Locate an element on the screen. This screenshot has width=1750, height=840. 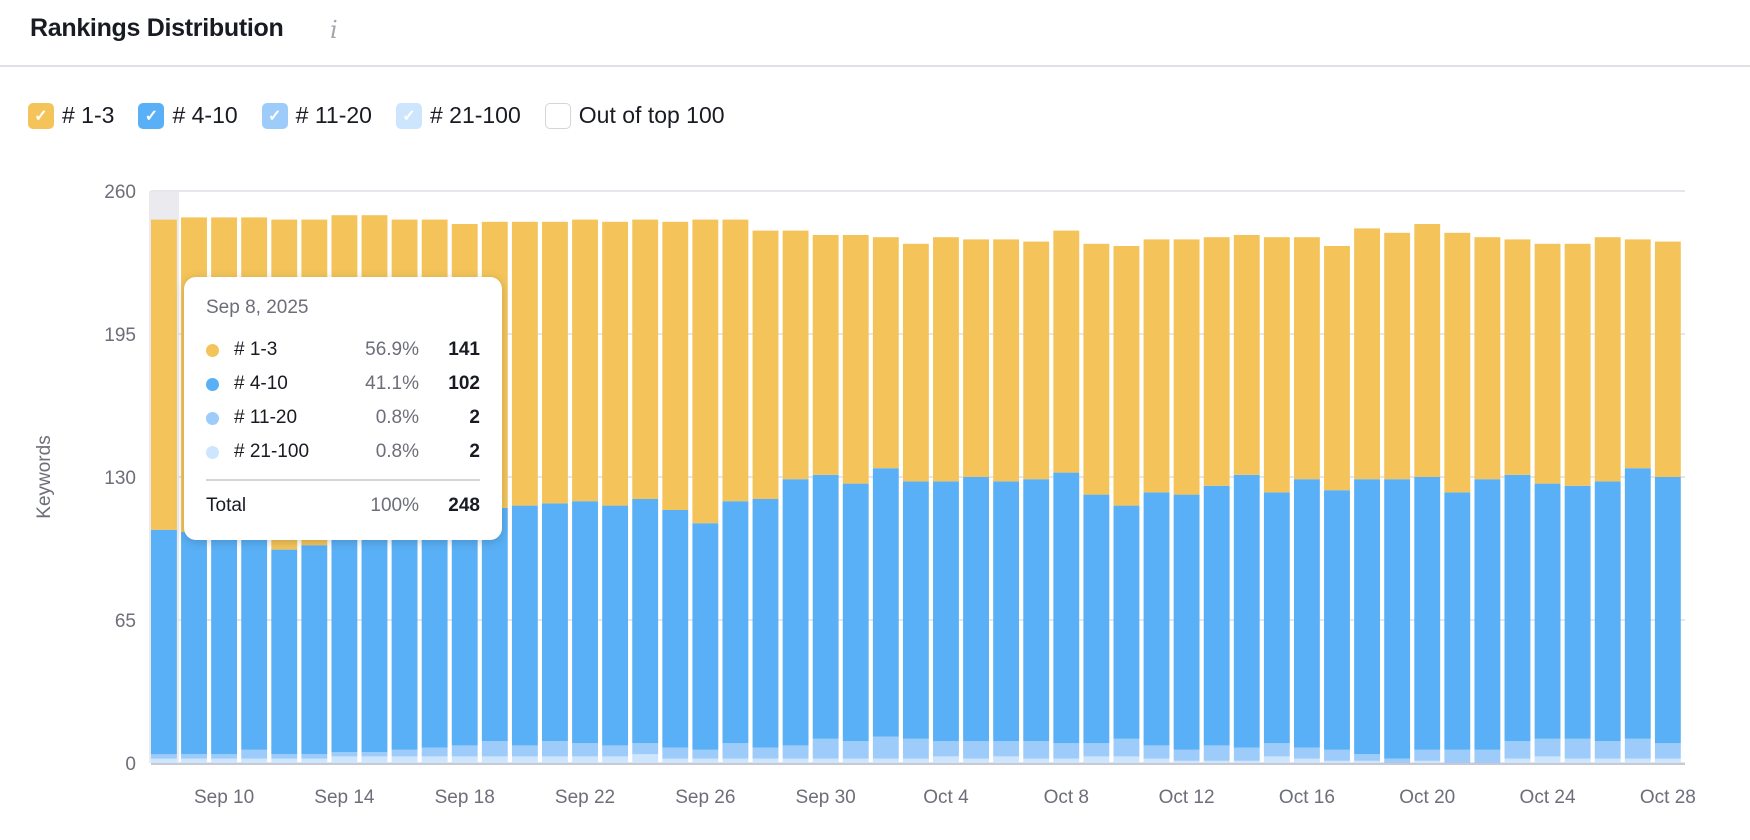
legend-toggle-top-10: ✓ # 4-10 is located at coordinates (188, 115).